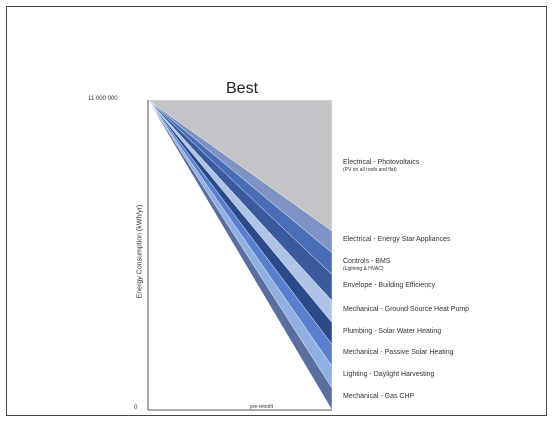  Describe the element at coordinates (136, 408) in the screenshot. I see `y-tick-bottom: 0` at that location.